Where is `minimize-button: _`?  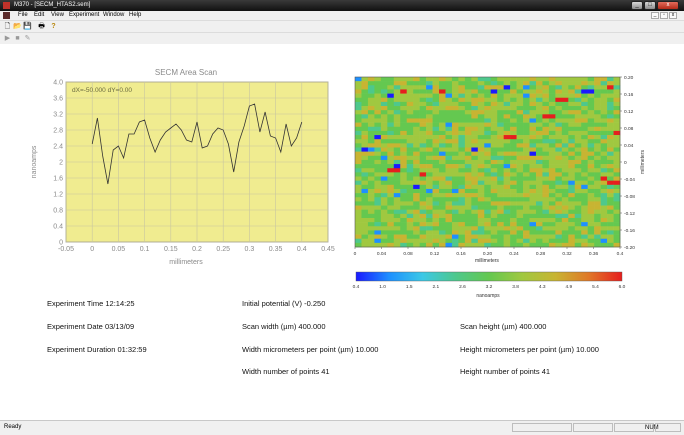 minimize-button: _ is located at coordinates (637, 5).